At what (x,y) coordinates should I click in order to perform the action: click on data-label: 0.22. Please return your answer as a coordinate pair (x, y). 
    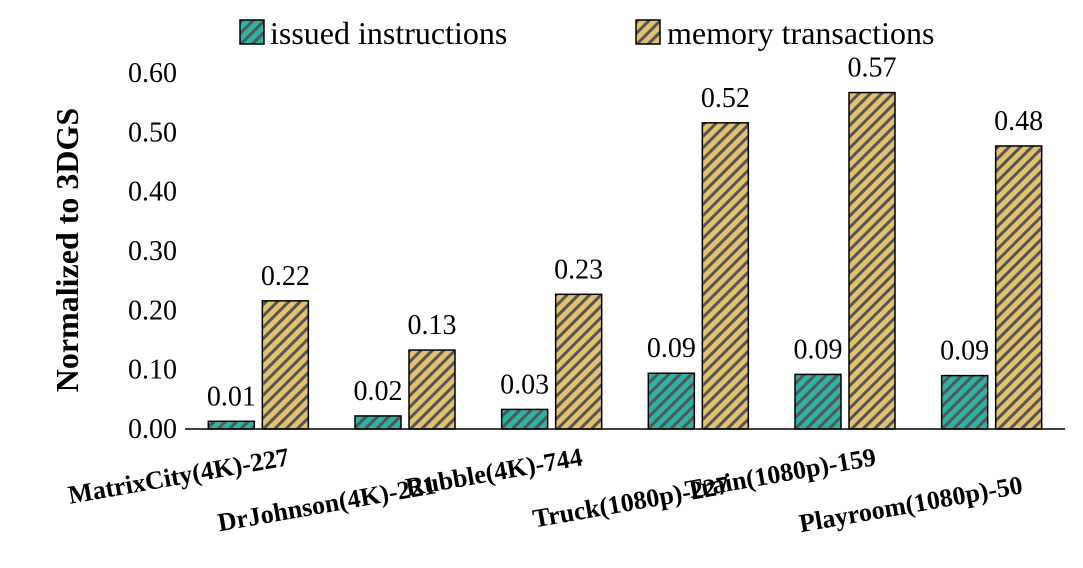
    Looking at the image, I should click on (285, 276).